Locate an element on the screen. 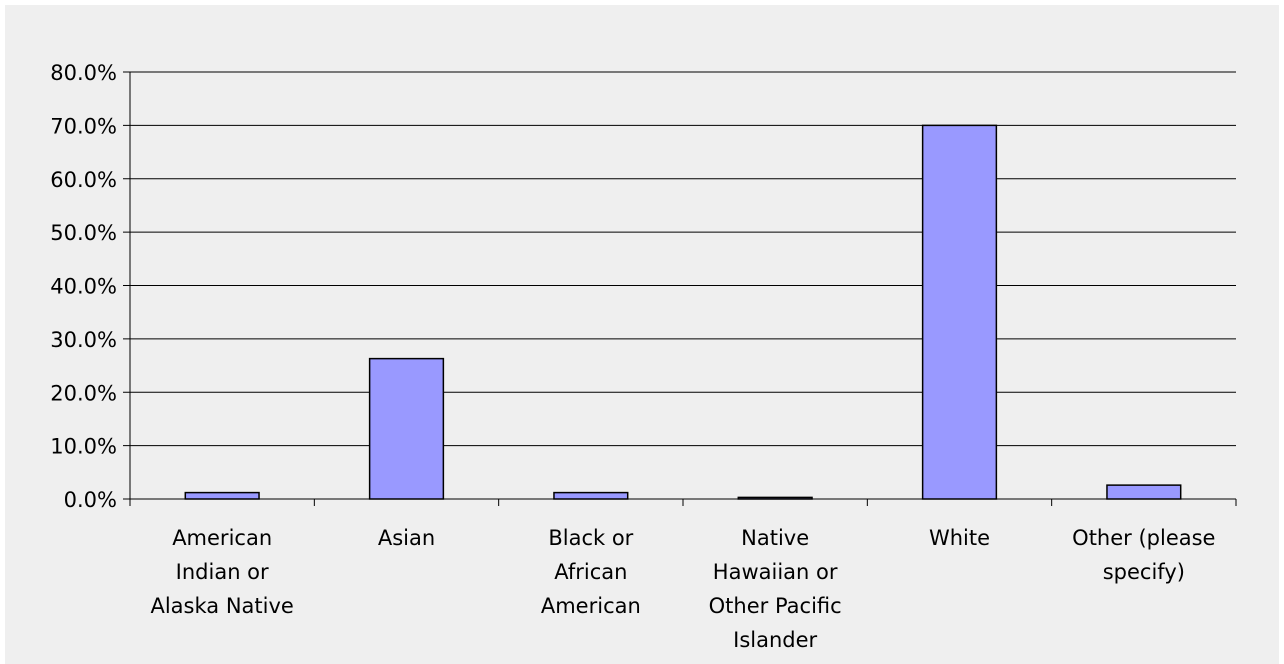 The height and width of the screenshot is (664, 1284). y-tick-label: 20.0% is located at coordinates (83, 393).